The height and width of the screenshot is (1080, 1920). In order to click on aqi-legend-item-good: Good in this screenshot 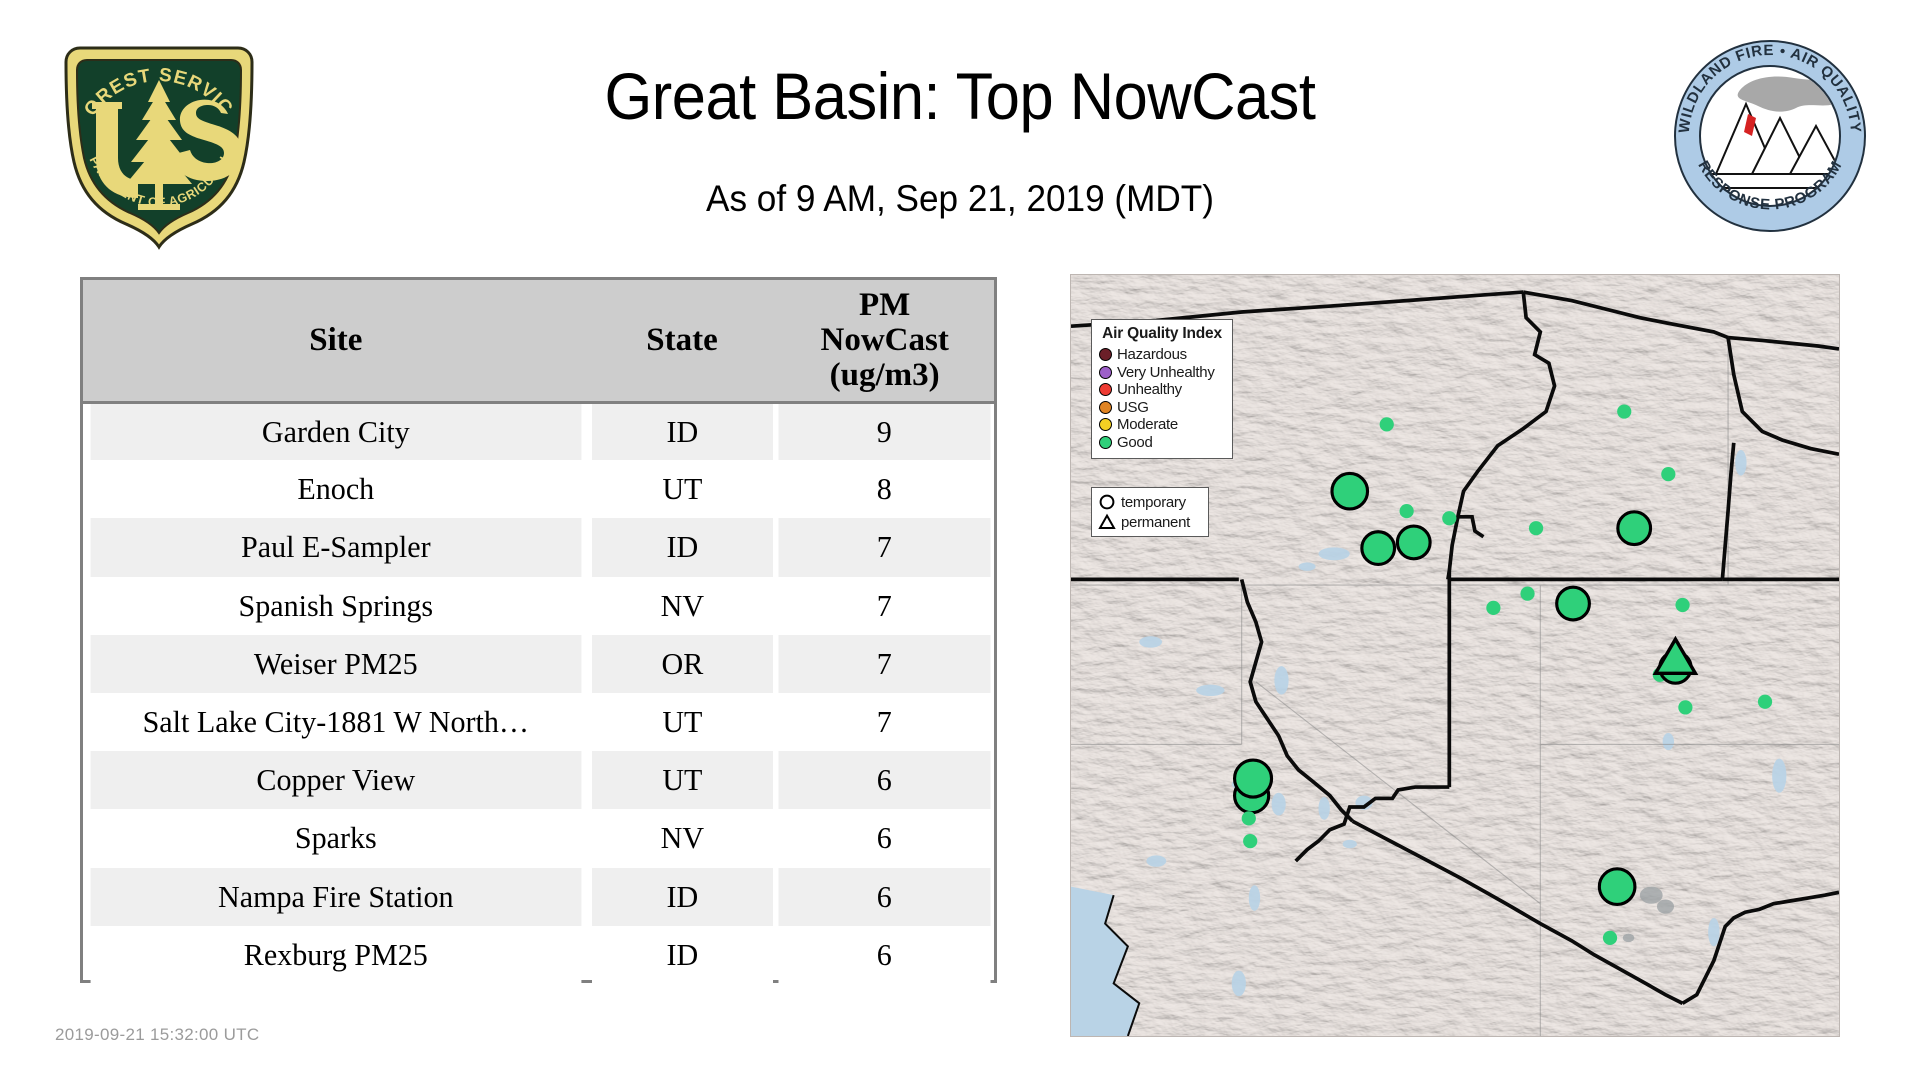, I will do `click(1162, 443)`.